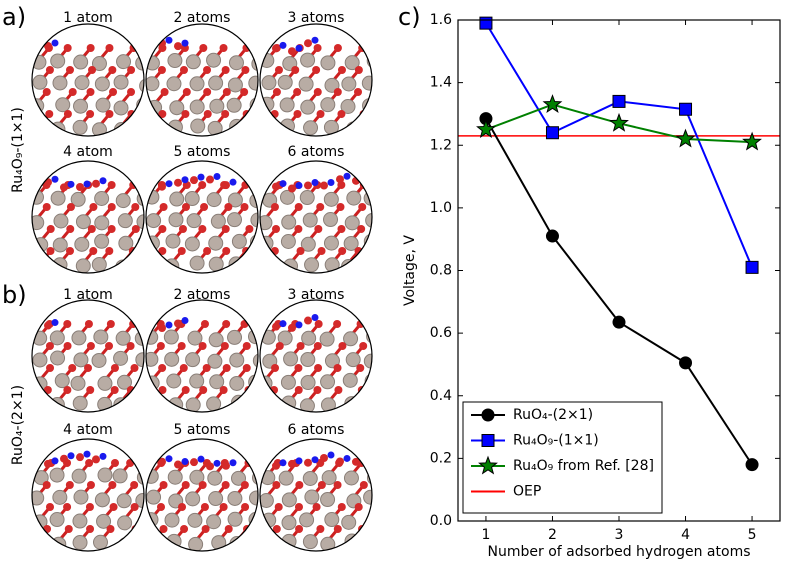 The height and width of the screenshot is (573, 787). Describe the element at coordinates (316, 18) in the screenshot. I see `caption: 3 atoms` at that location.